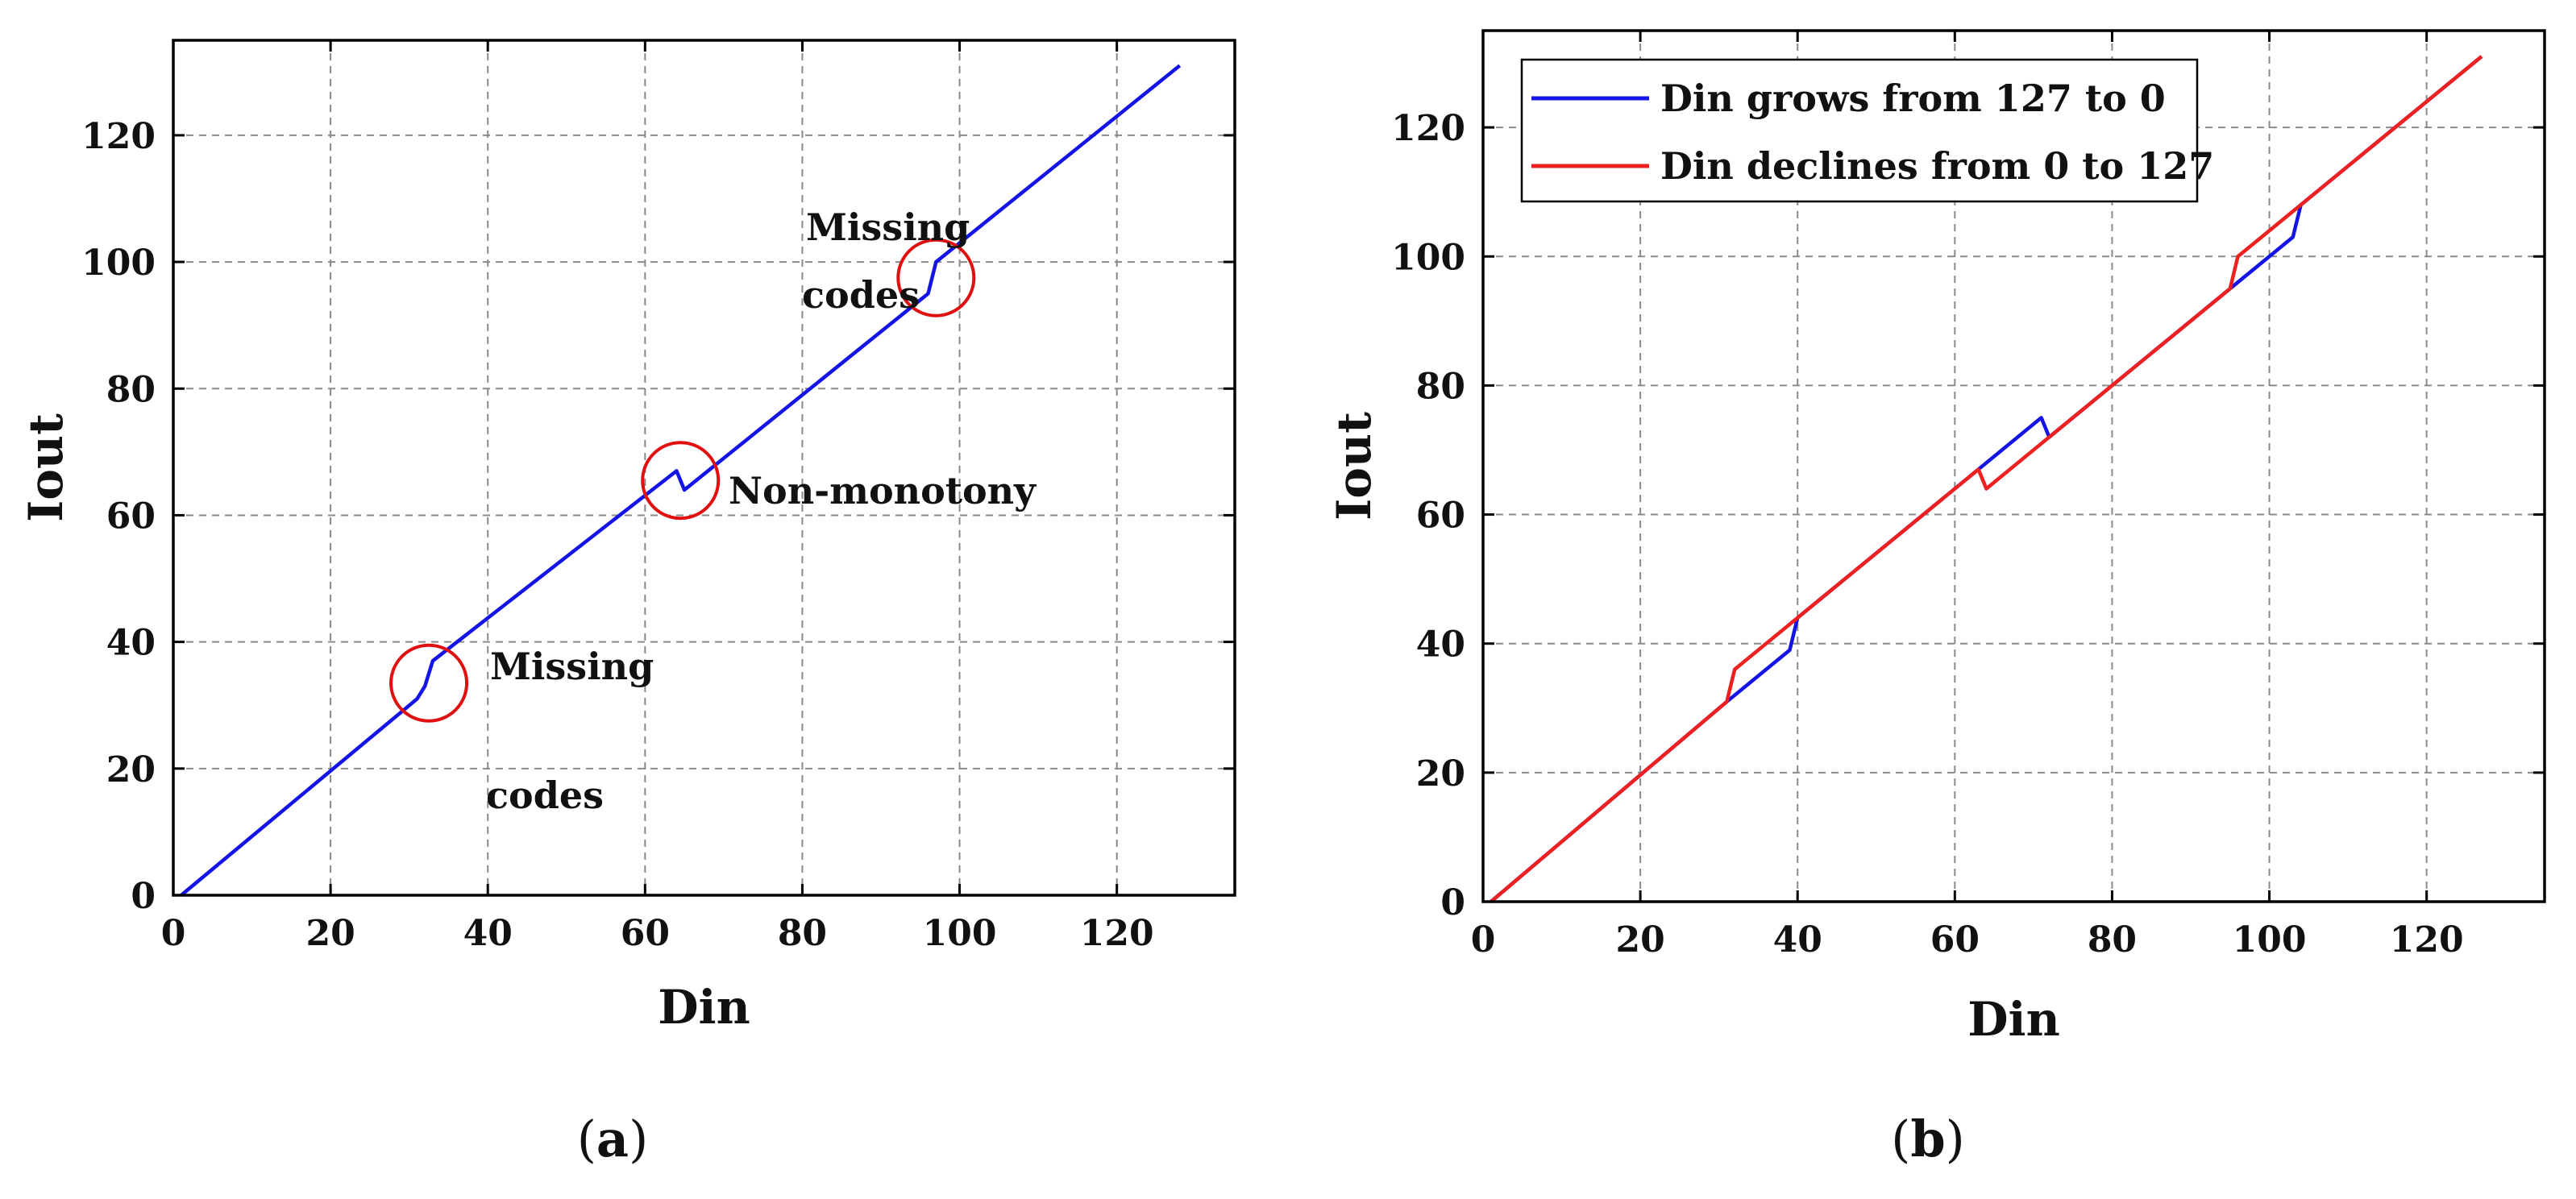  I want to click on legend-box, so click(1859, 130).